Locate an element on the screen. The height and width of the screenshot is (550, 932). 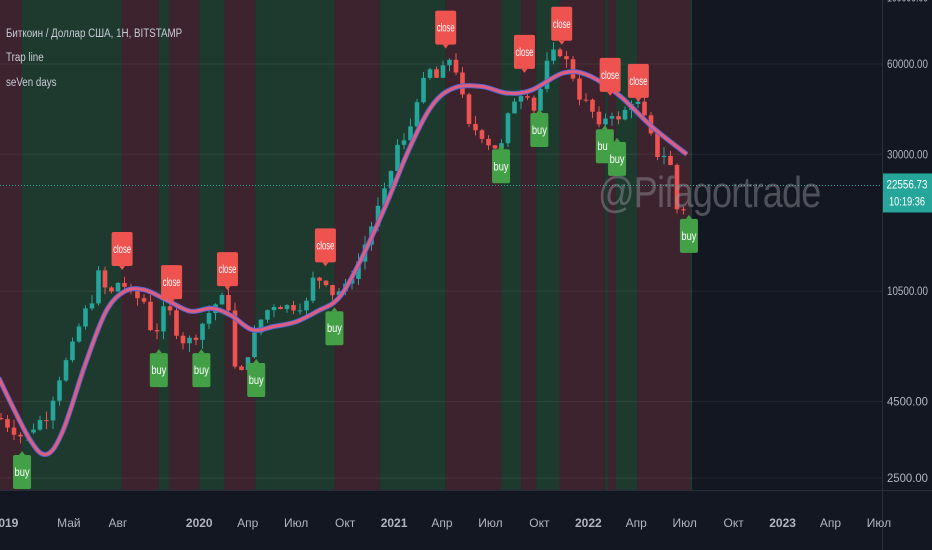
time-tick-label: 2021 is located at coordinates (394, 523).